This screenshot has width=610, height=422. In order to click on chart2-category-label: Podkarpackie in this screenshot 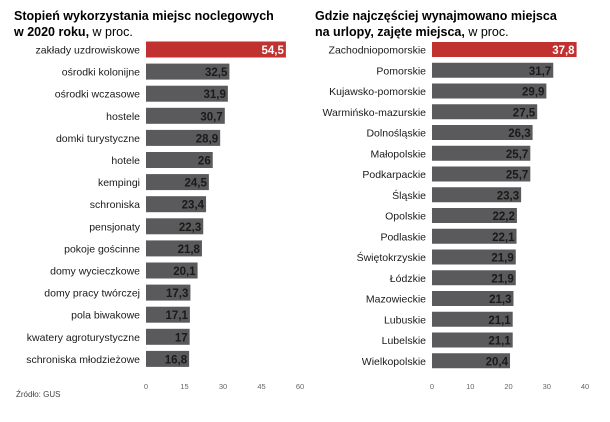, I will do `click(394, 175)`.